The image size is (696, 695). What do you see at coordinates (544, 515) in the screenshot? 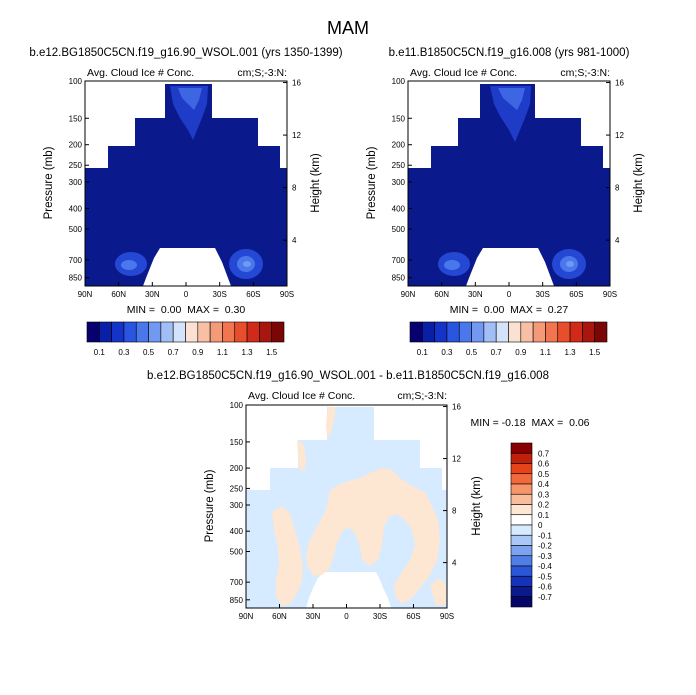
I see `colorbar-label: 0.1` at bounding box center [544, 515].